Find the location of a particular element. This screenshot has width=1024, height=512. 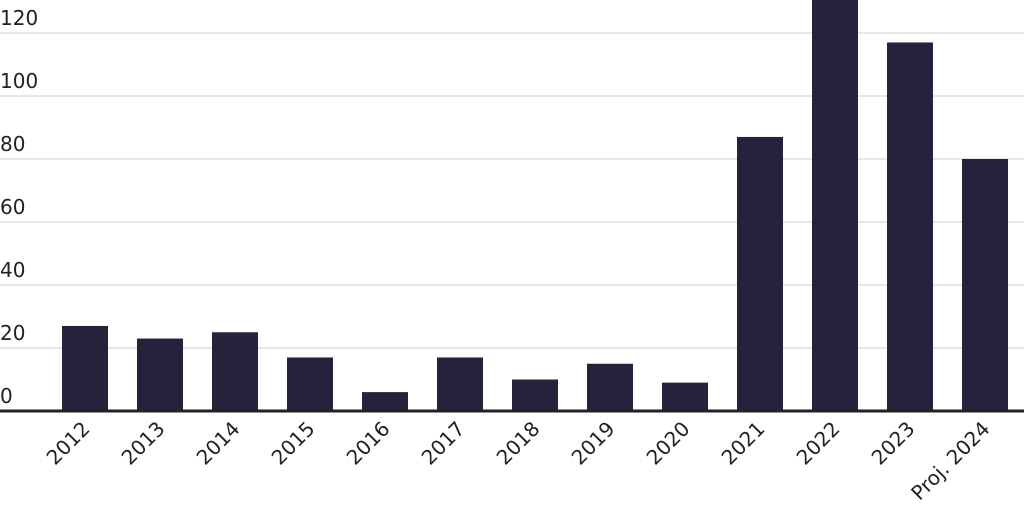

x-tick-label: 2019 is located at coordinates (593, 443).